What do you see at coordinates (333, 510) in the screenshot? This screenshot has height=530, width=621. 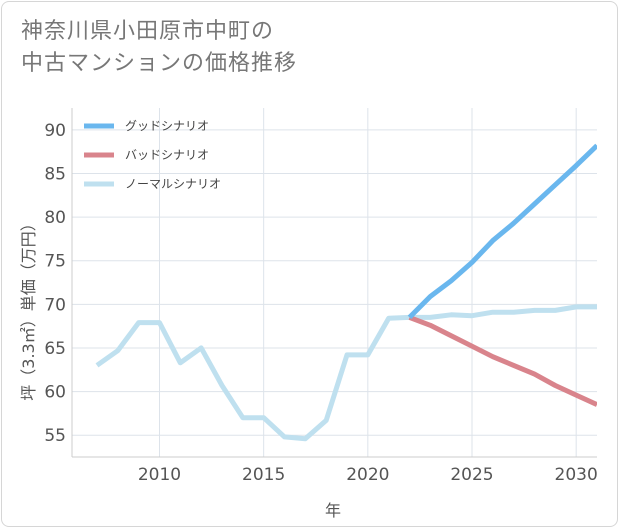 I see `x-axis-label: 年` at bounding box center [333, 510].